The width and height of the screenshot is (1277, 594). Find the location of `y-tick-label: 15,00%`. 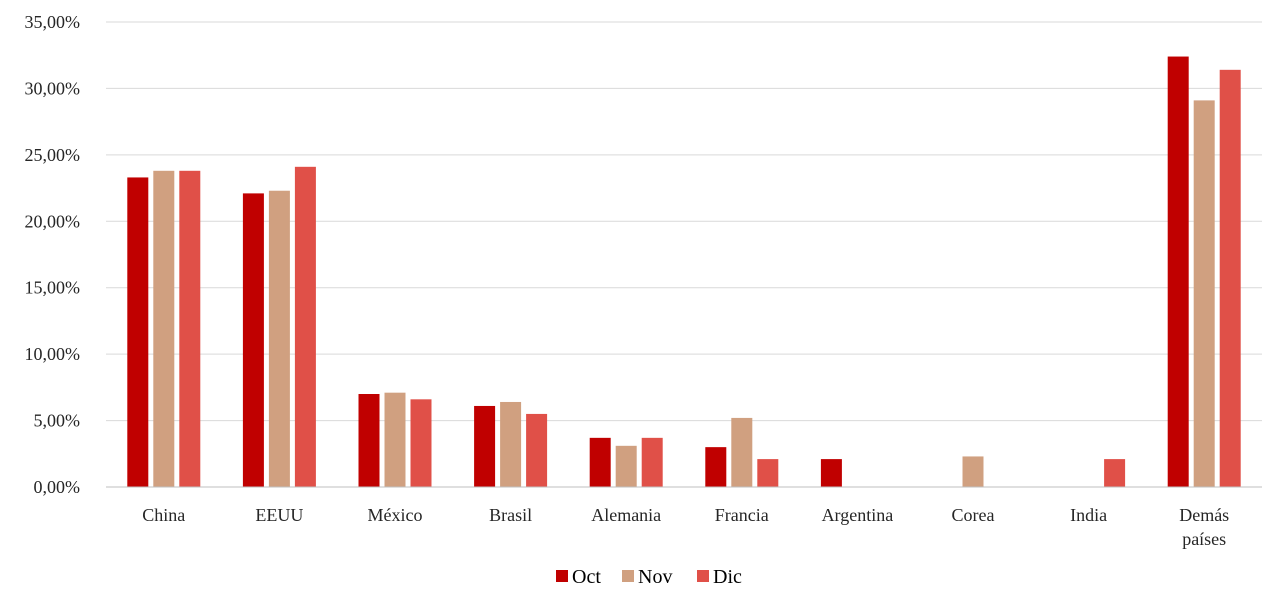

y-tick-label: 15,00% is located at coordinates (53, 288).